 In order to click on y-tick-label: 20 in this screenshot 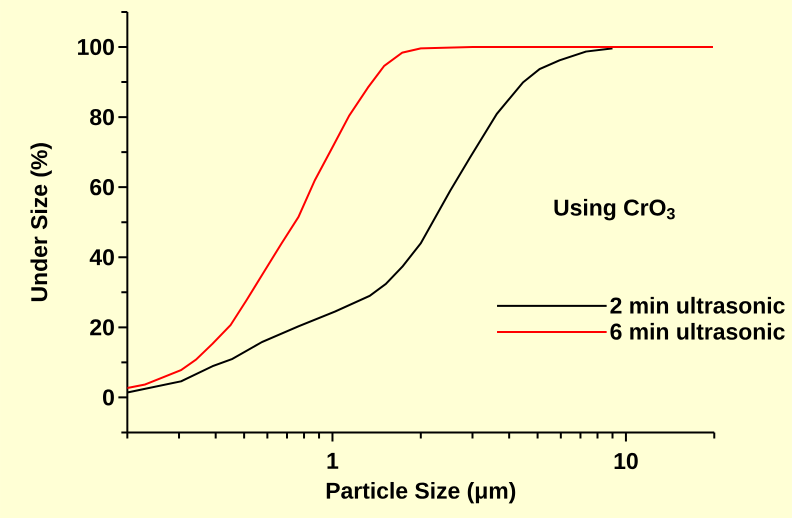, I will do `click(102, 327)`.